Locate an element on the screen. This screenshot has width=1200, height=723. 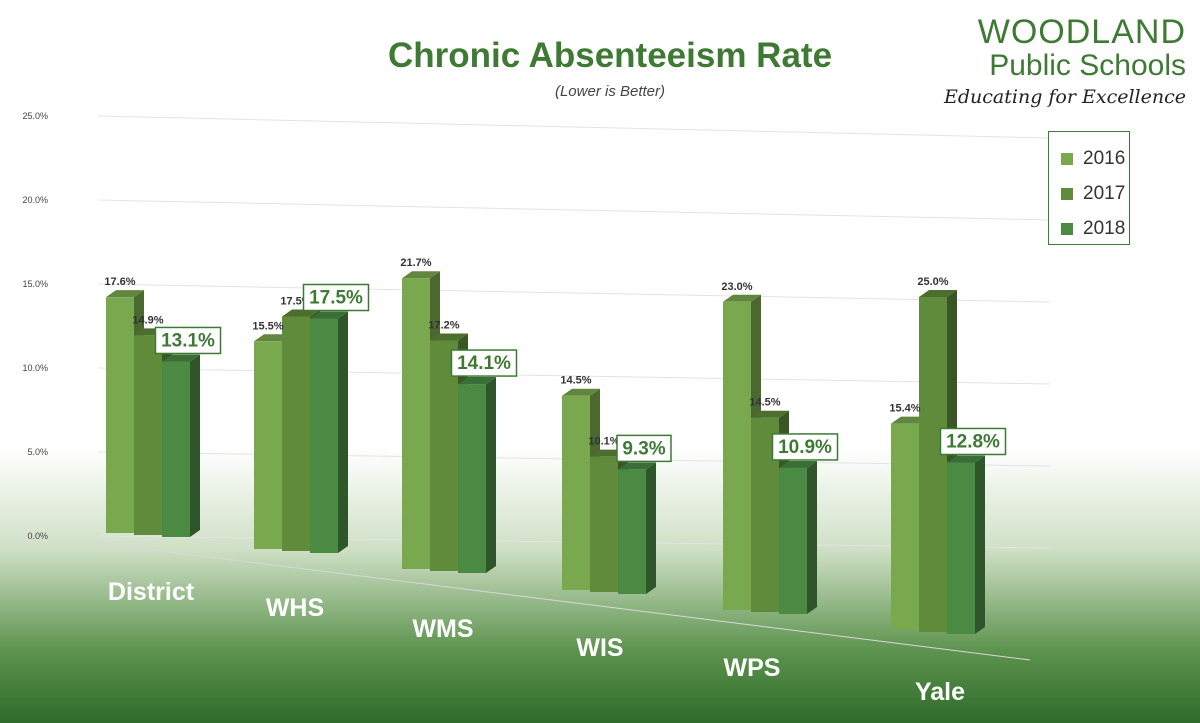
x-tick-label: WPS is located at coordinates (752, 668).